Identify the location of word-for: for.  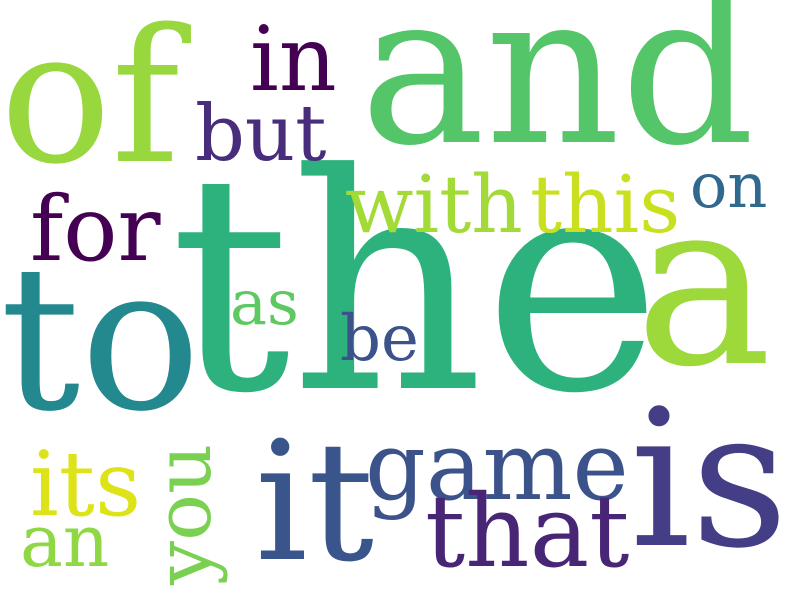
(95, 229).